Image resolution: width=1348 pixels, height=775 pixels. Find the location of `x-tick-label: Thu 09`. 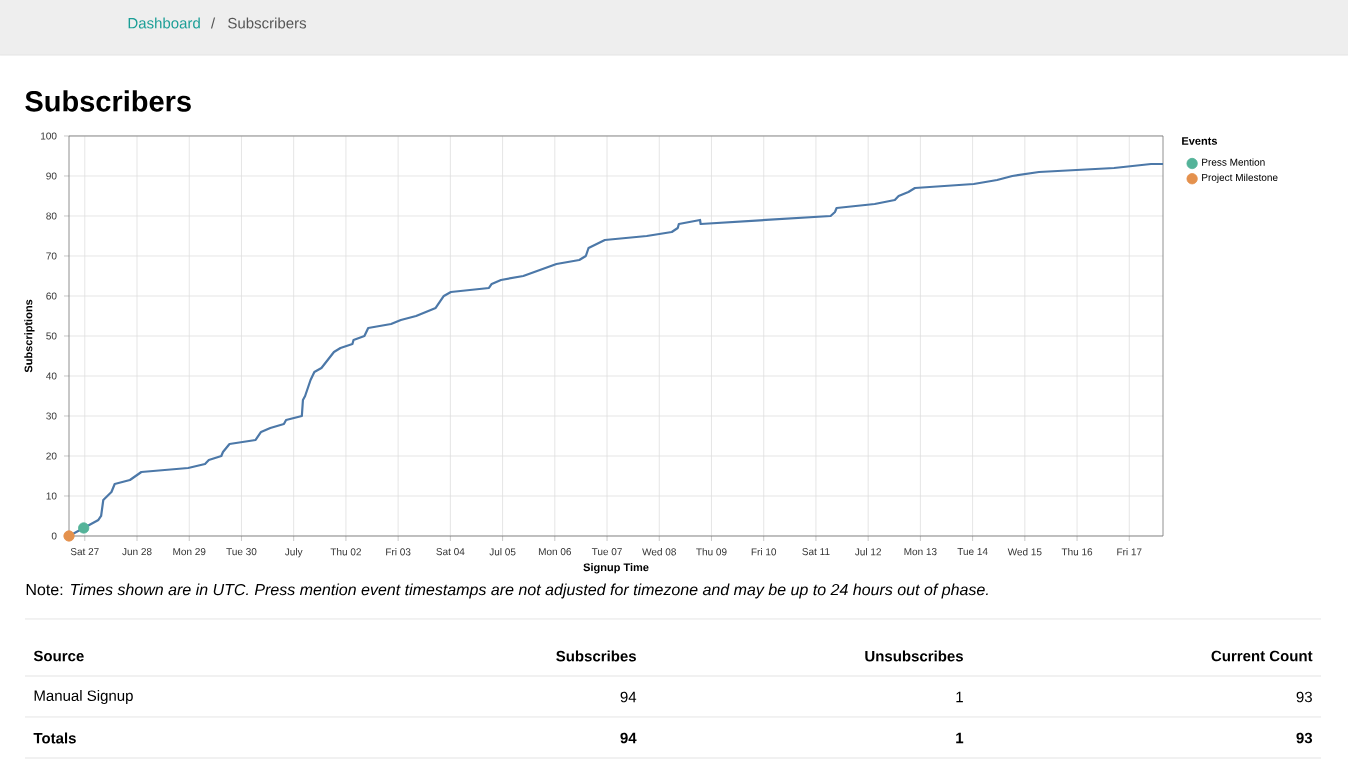

x-tick-label: Thu 09 is located at coordinates (711, 552).